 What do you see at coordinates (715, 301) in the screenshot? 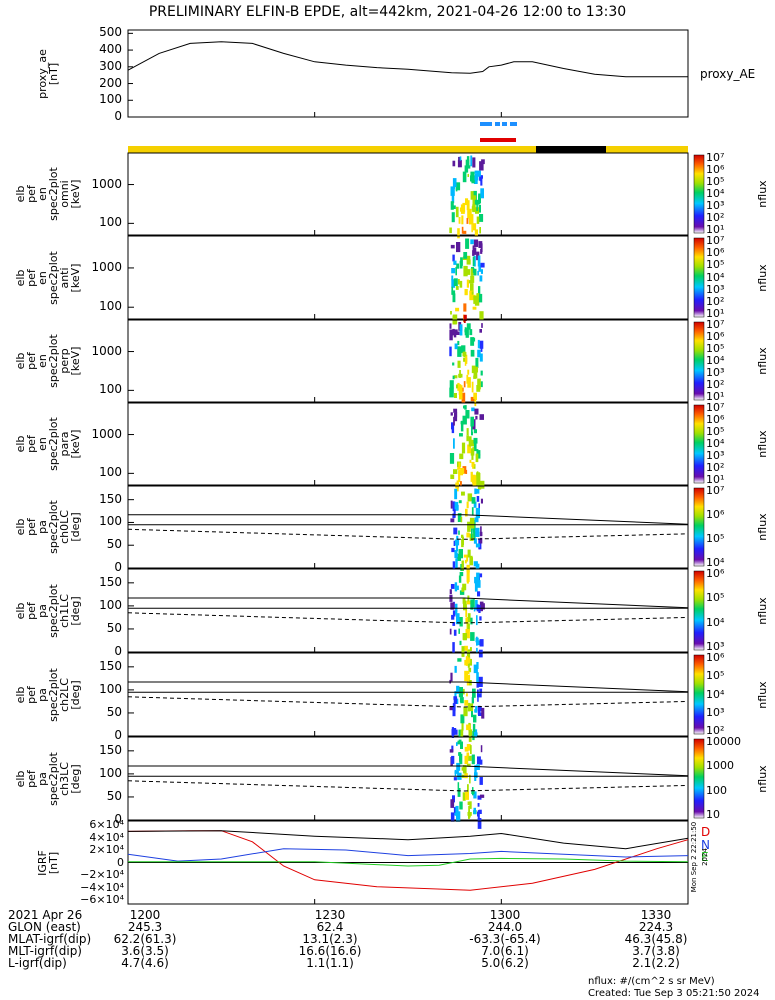
I see `colorbar-tick-label: 10²` at bounding box center [715, 301].